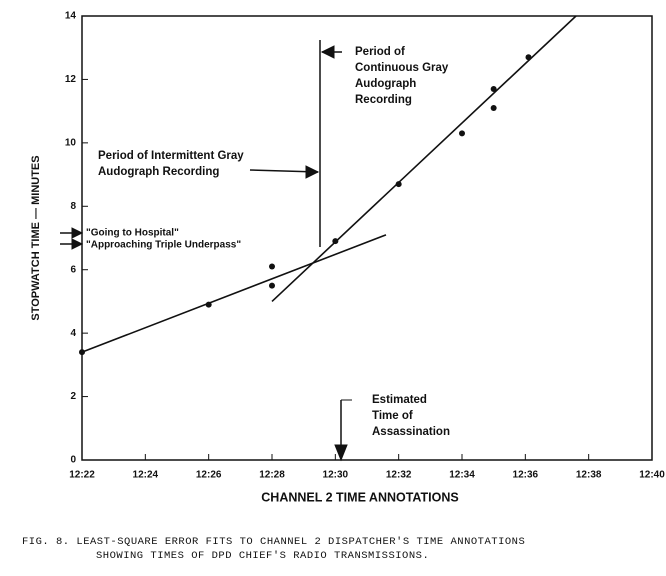  What do you see at coordinates (73, 206) in the screenshot?
I see `y-tick-label: 8` at bounding box center [73, 206].